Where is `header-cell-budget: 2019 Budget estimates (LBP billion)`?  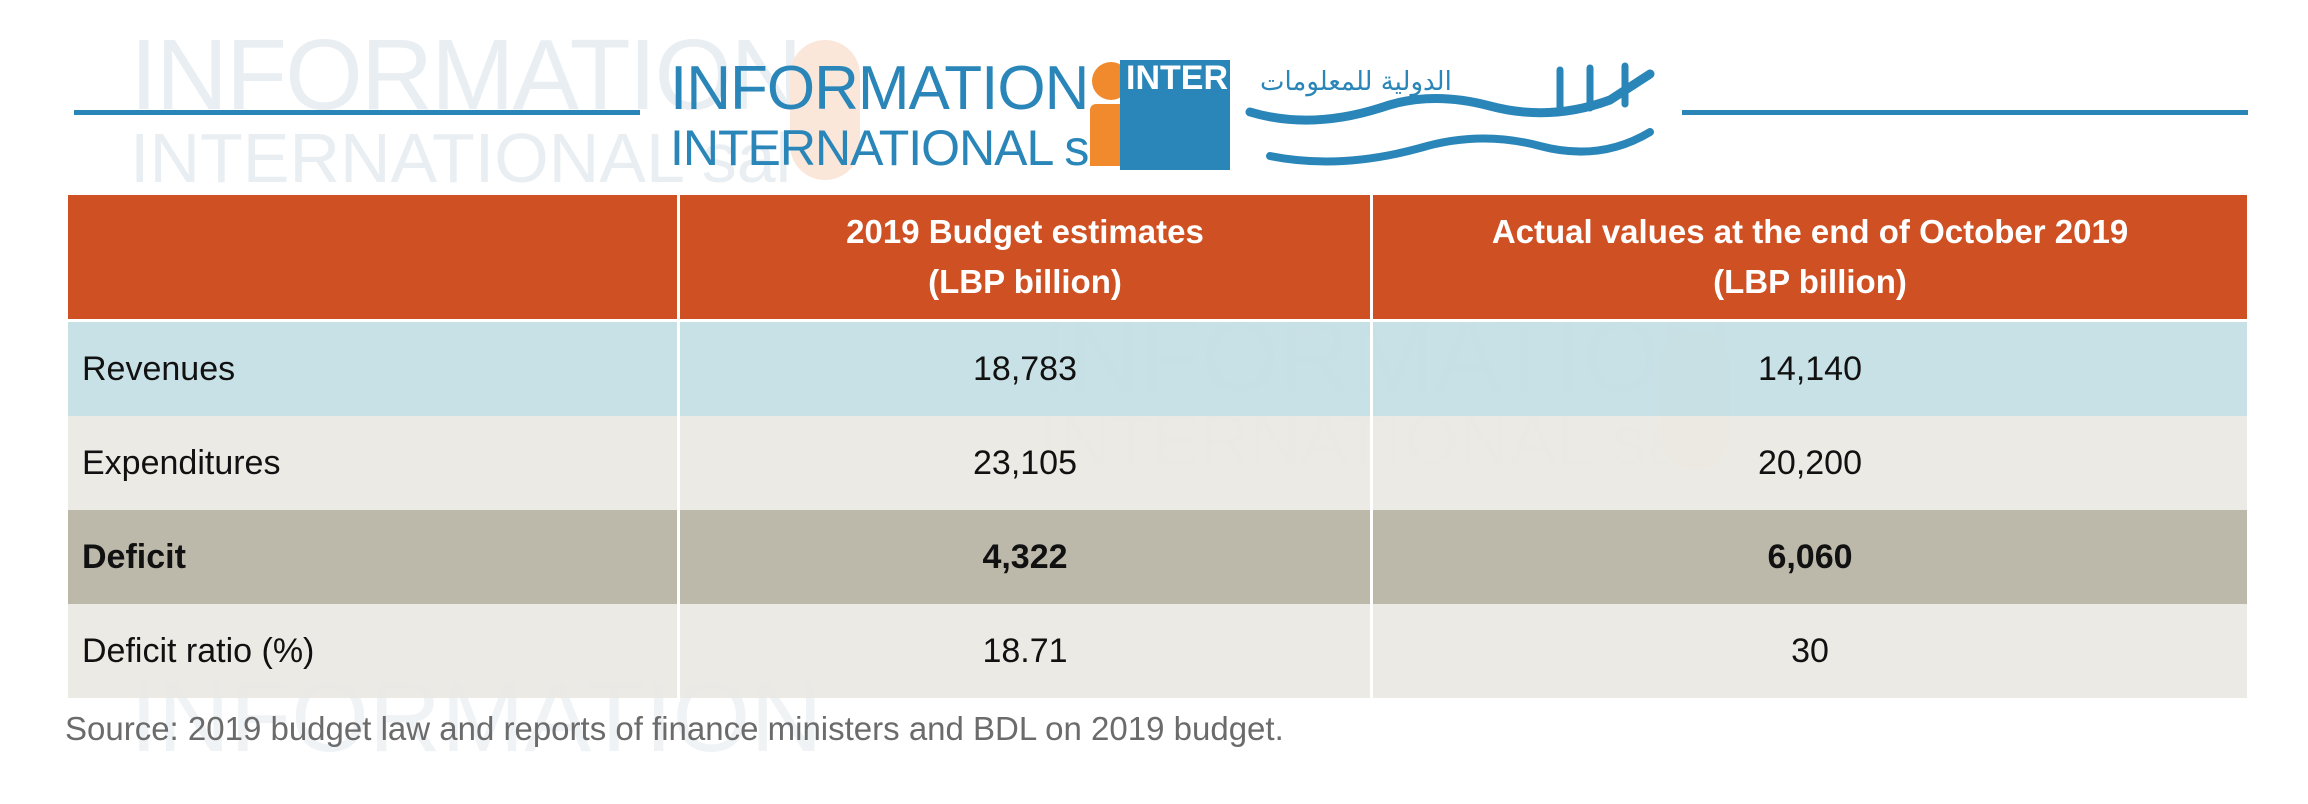 header-cell-budget: 2019 Budget estimates (LBP billion) is located at coordinates (1025, 258).